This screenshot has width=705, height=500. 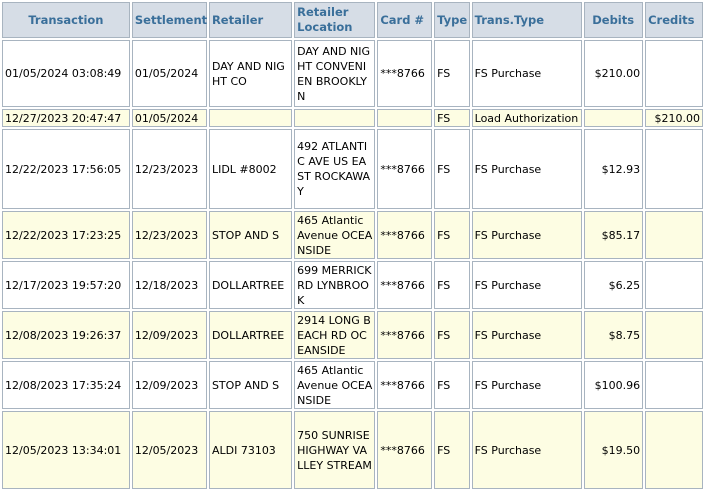 I want to click on retailer-name: LIDL #8002, so click(x=250, y=169).